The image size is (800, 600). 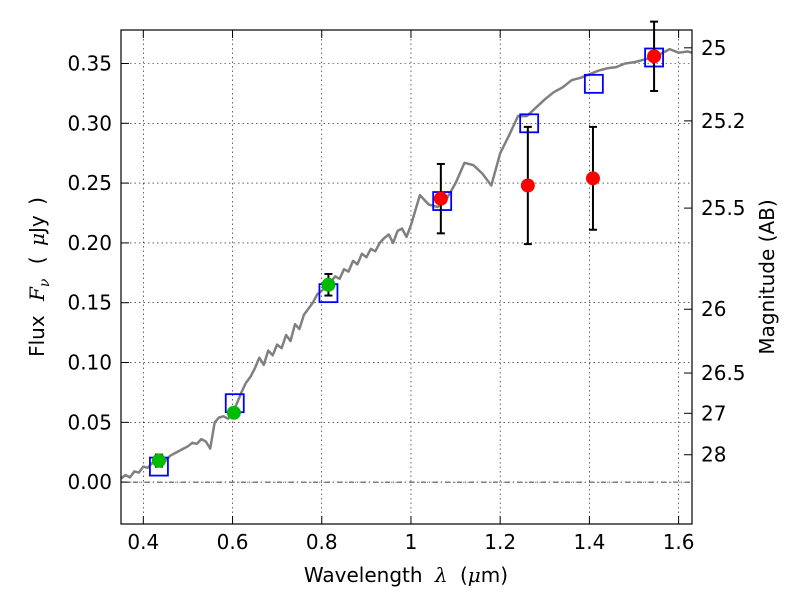 What do you see at coordinates (322, 542) in the screenshot?
I see `x-tick-label: 0.8` at bounding box center [322, 542].